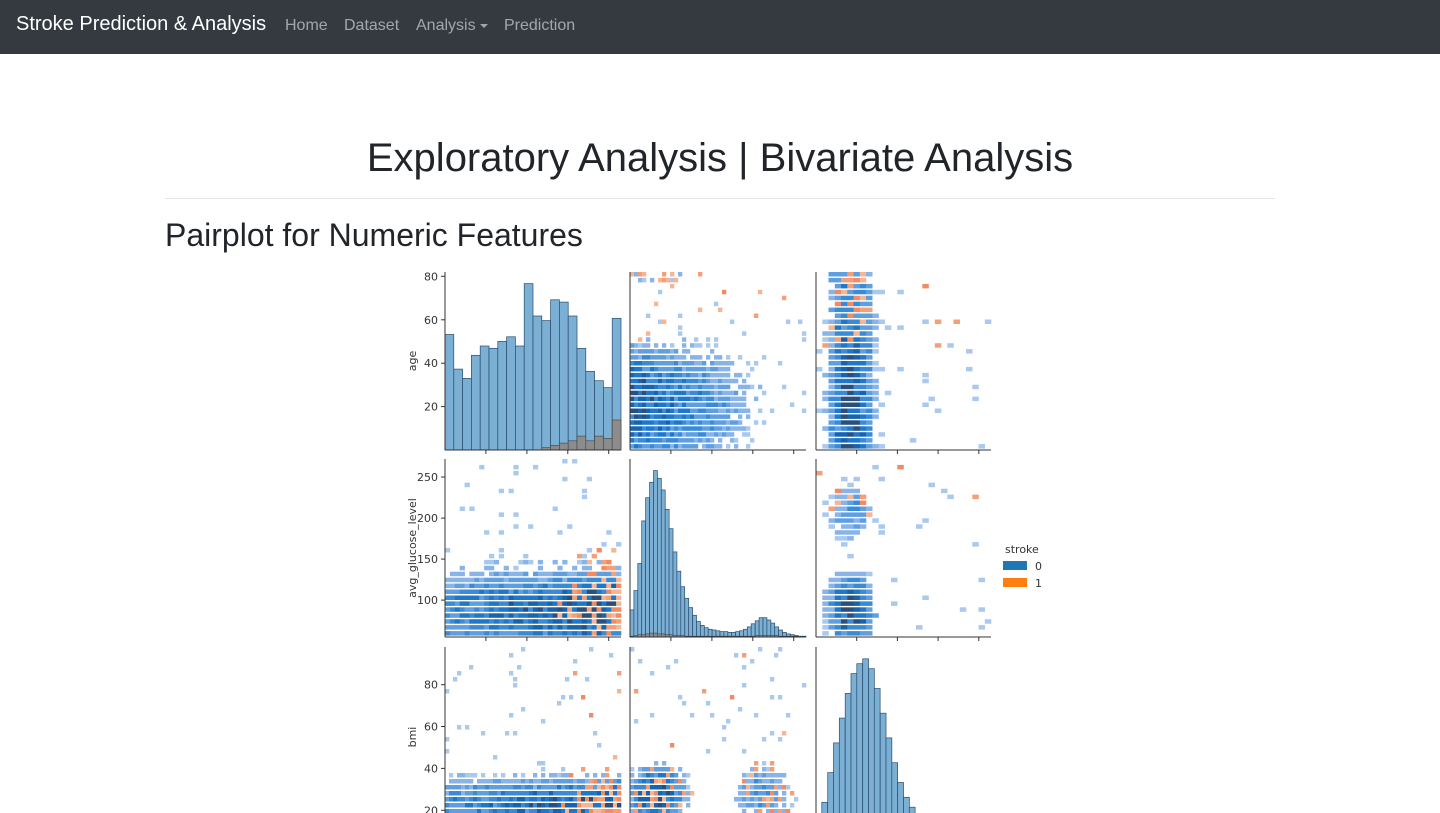 The image size is (1440, 813). I want to click on nav-home: Home, so click(306, 25).